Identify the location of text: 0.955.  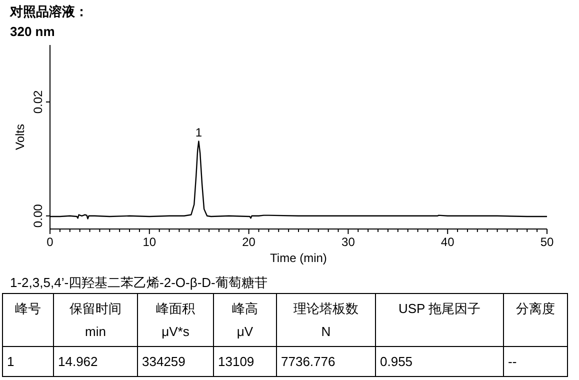
(396, 361).